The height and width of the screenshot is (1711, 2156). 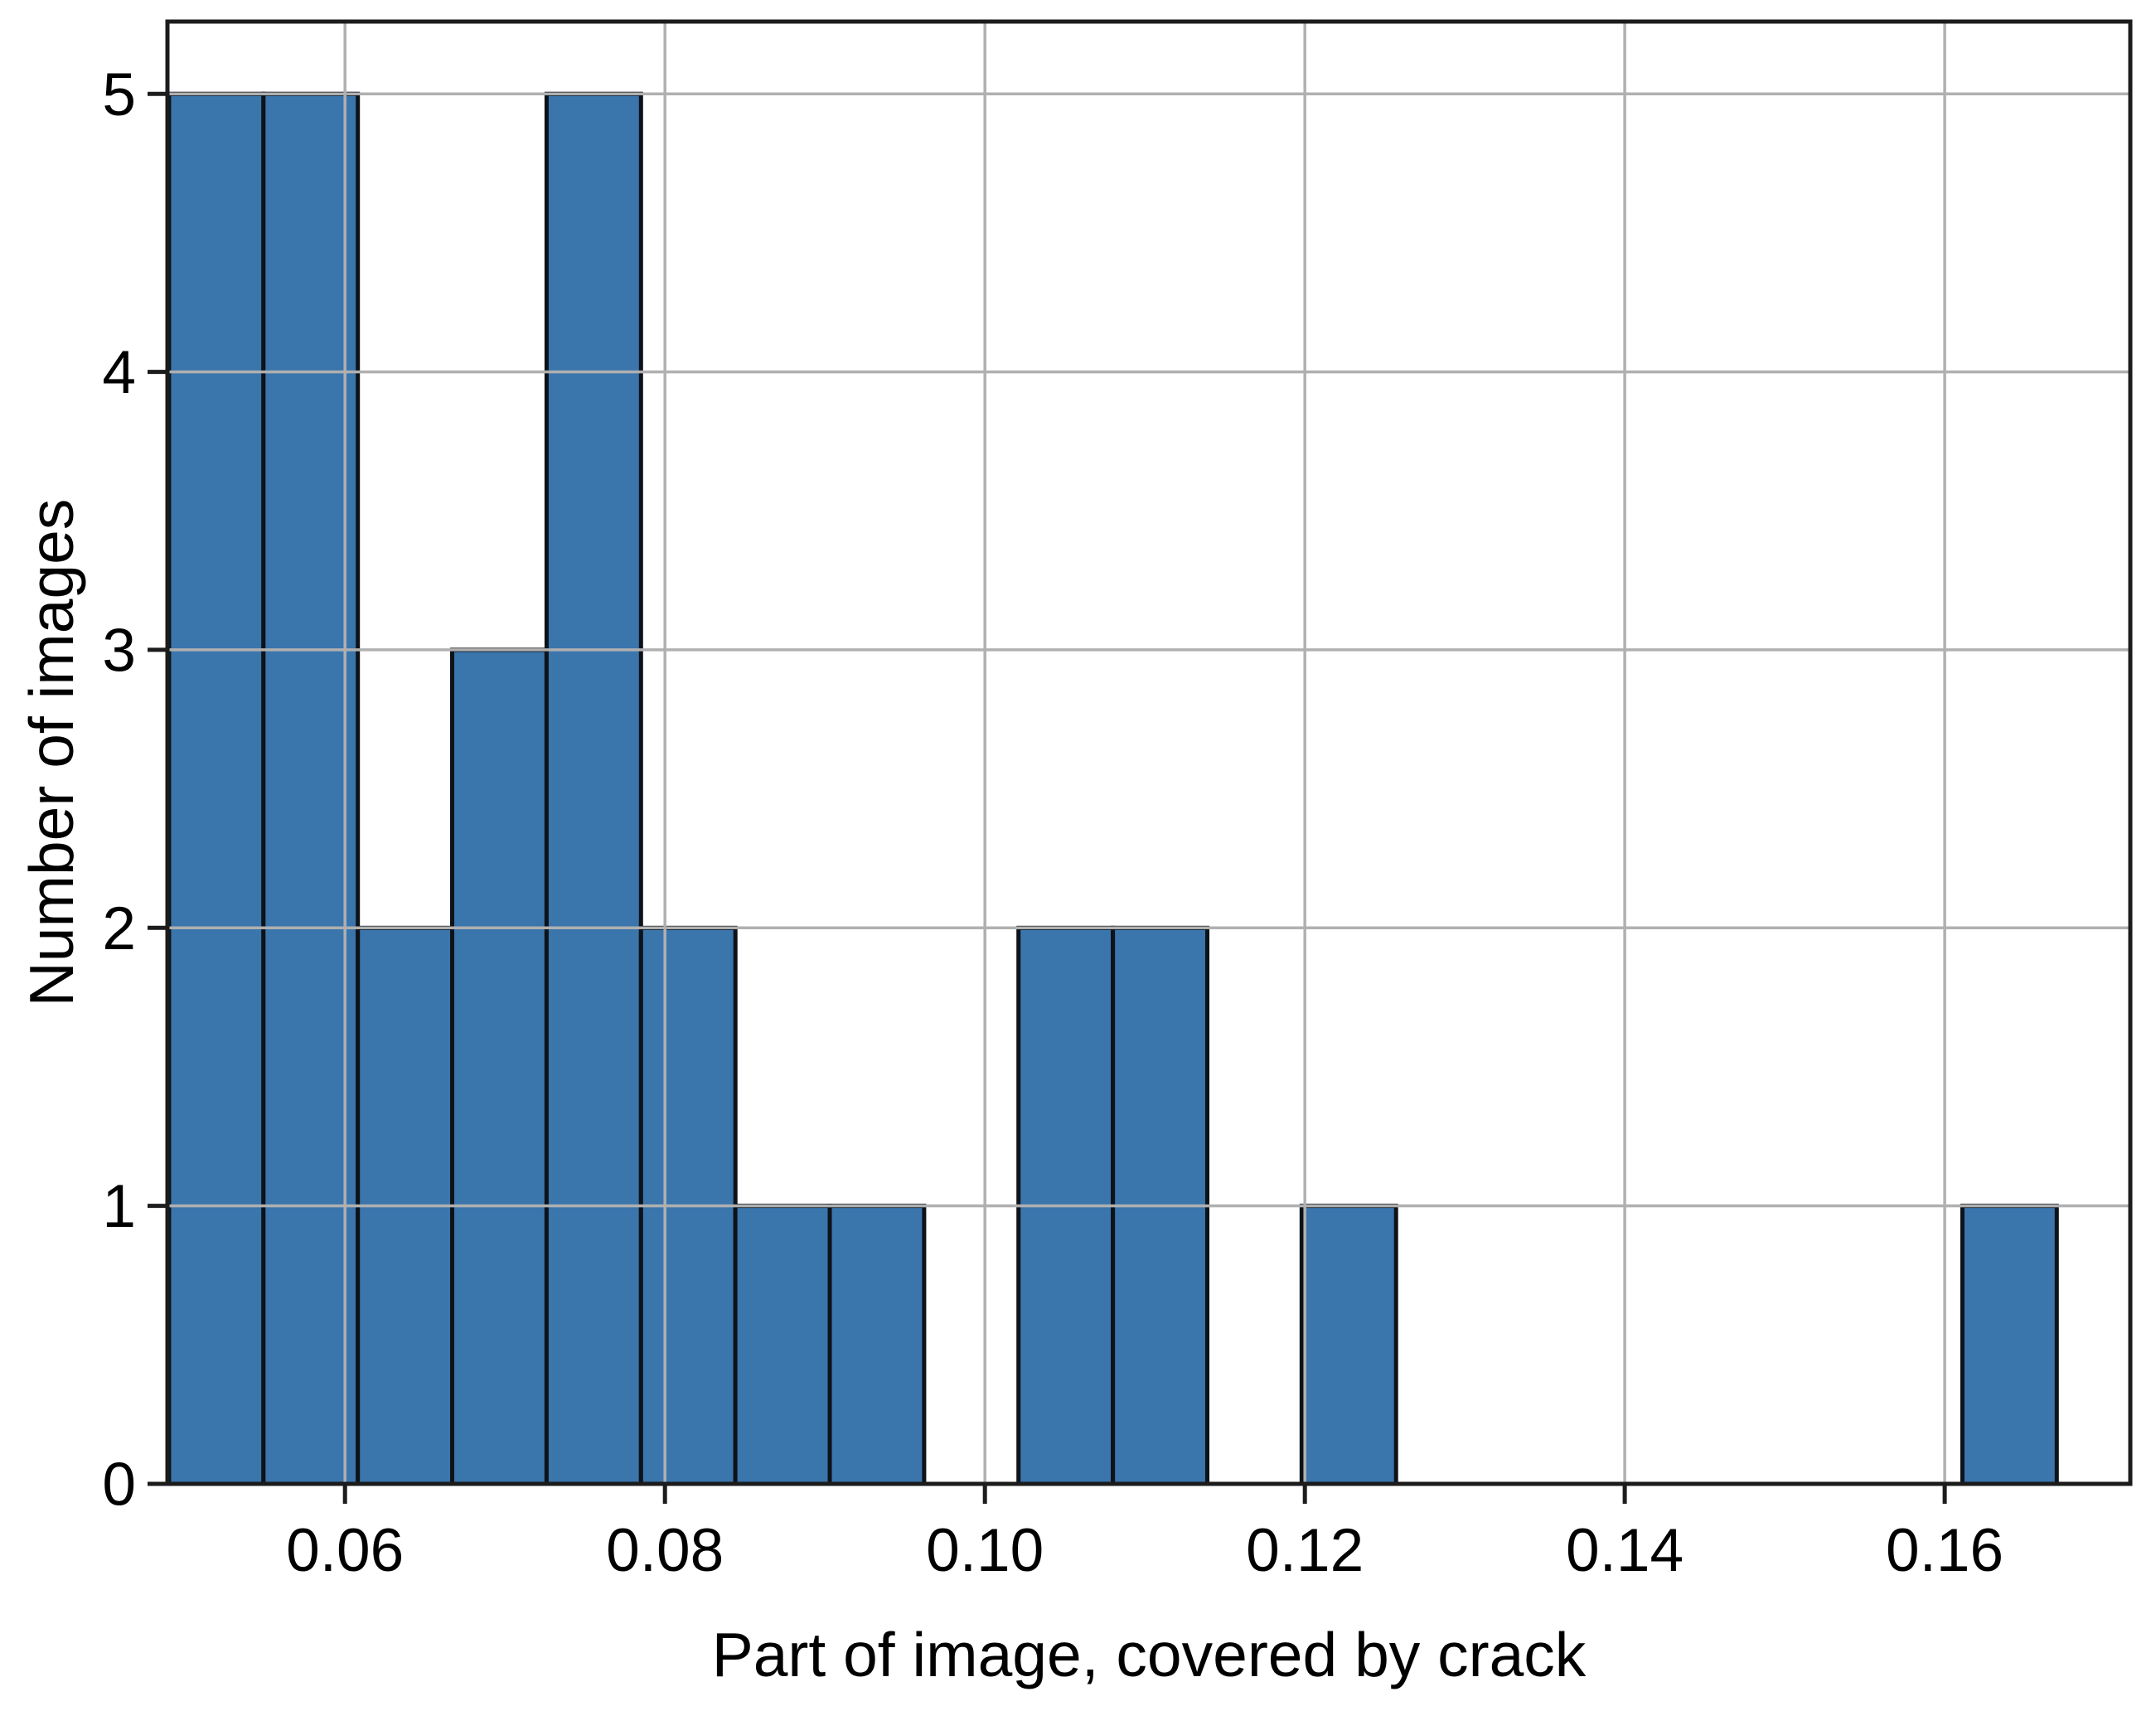 I want to click on x-tick-label: 0.06, so click(x=345, y=1550).